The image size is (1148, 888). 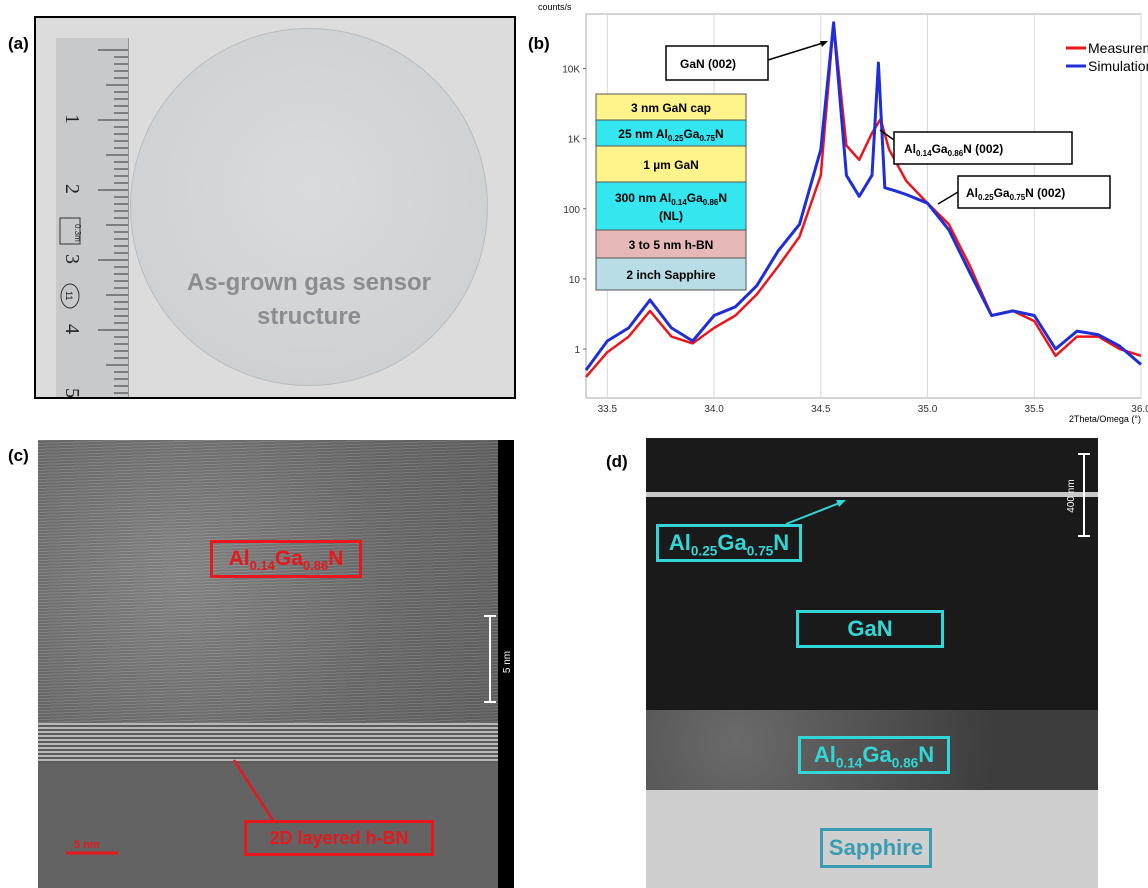 I want to click on wafer-caption-line2: structure, so click(x=309, y=316).